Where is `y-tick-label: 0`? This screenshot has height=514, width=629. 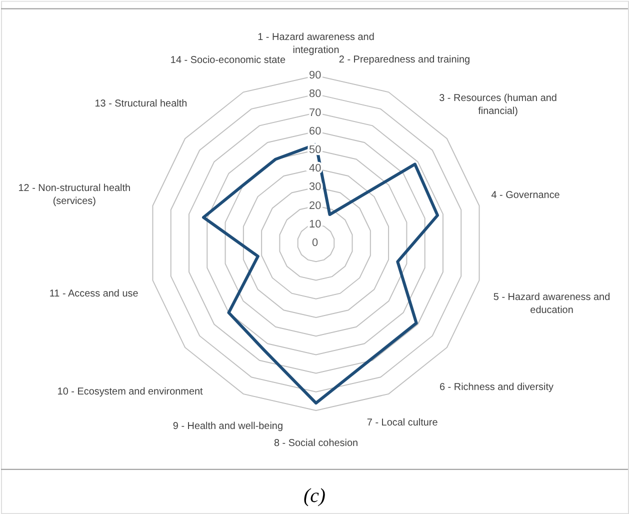 y-tick-label: 0 is located at coordinates (315, 243).